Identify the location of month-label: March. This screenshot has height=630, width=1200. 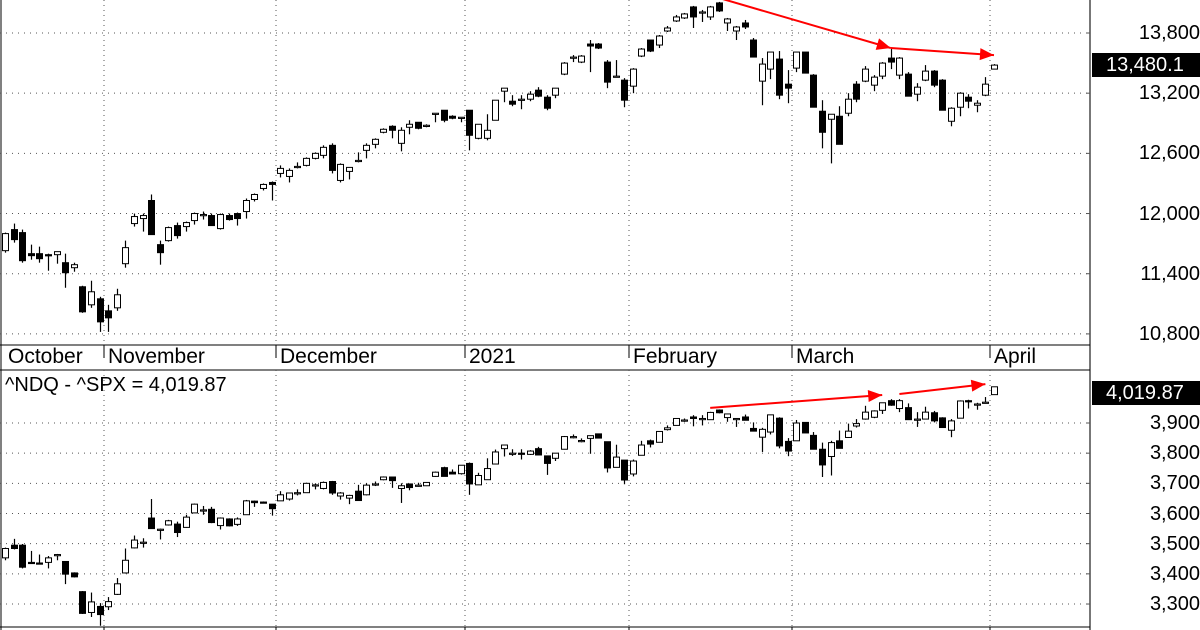
(825, 356).